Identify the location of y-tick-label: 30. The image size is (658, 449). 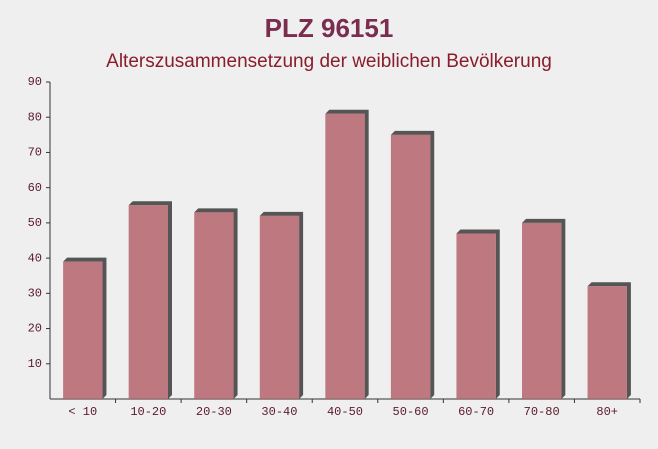
(35, 294).